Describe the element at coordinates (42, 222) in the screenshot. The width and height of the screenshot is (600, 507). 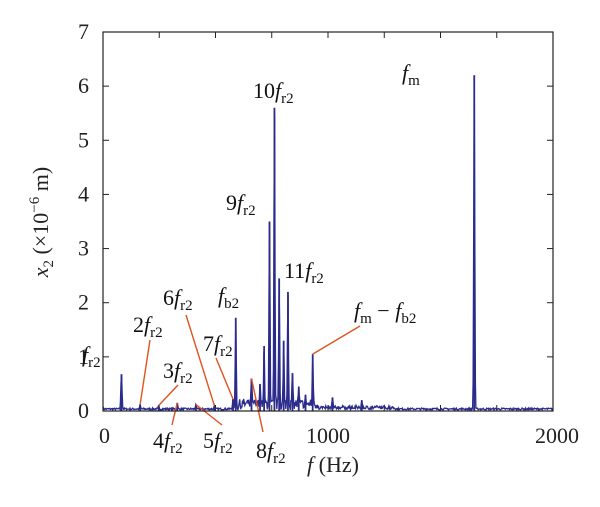
I see `y-axis-label: x2 (×10−6 m)` at that location.